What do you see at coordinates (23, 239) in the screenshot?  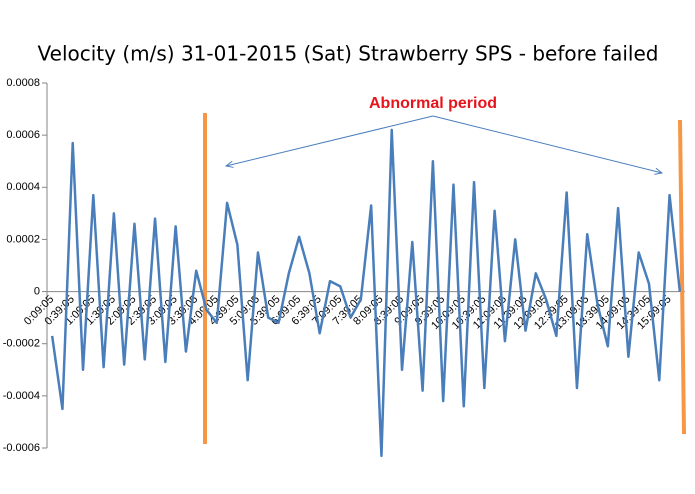 I see `y-tick-label: 0.0002` at bounding box center [23, 239].